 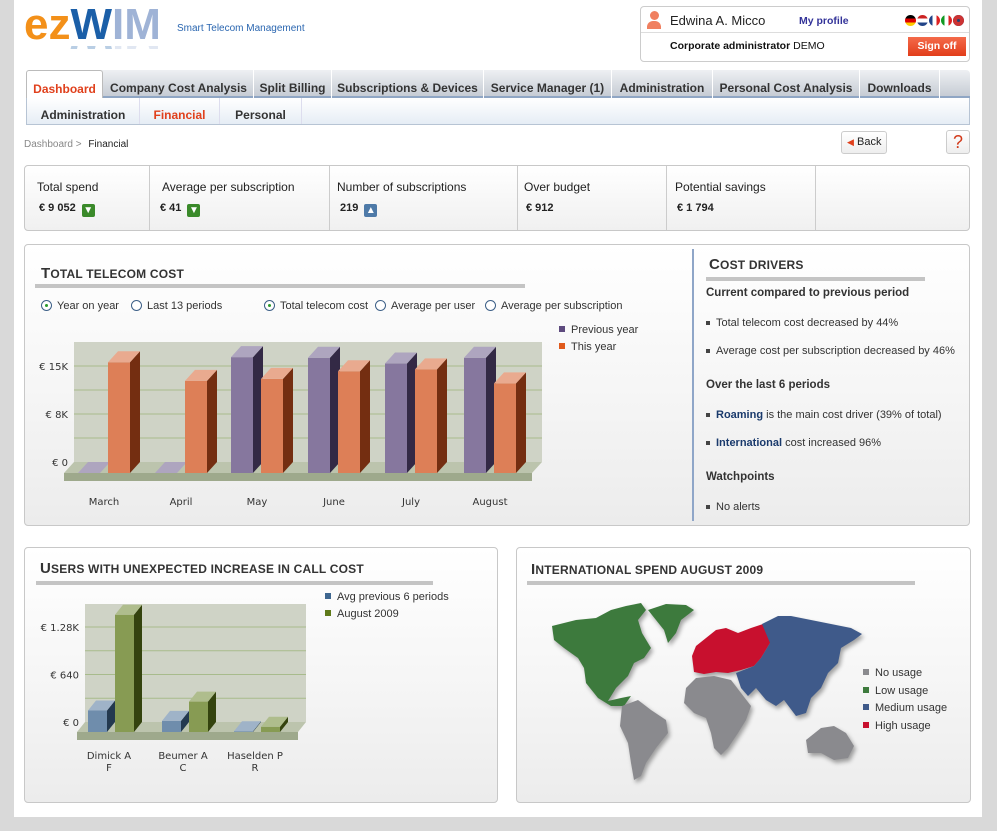 What do you see at coordinates (181, 502) in the screenshot?
I see `x-tick-label: April` at bounding box center [181, 502].